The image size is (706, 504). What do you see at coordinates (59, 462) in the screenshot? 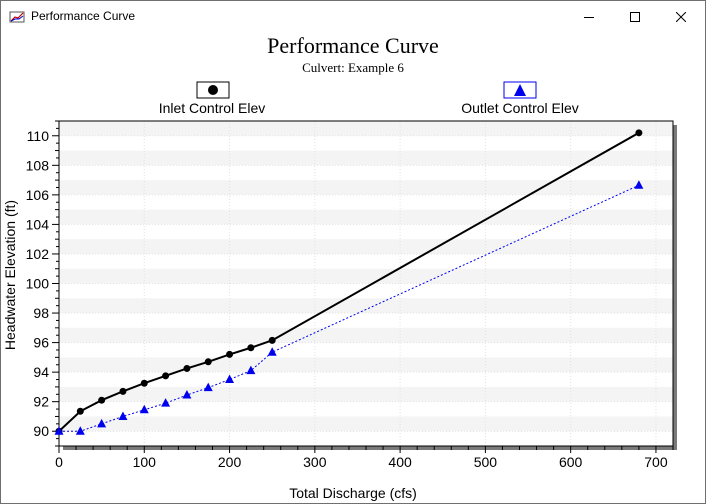
I see `x-tick-label: 0` at bounding box center [59, 462].